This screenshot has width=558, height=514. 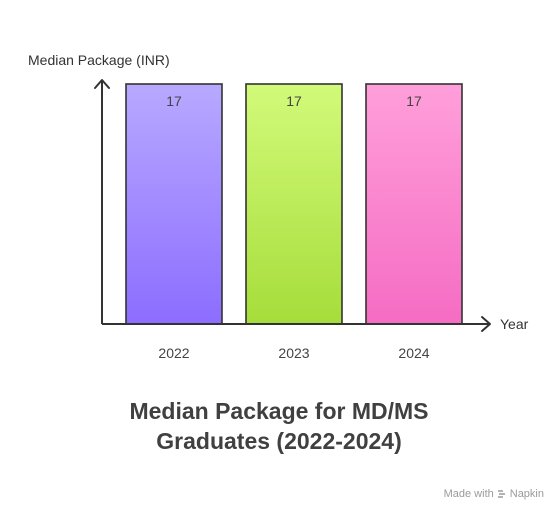 I want to click on x-axis-label: Year, so click(x=514, y=324).